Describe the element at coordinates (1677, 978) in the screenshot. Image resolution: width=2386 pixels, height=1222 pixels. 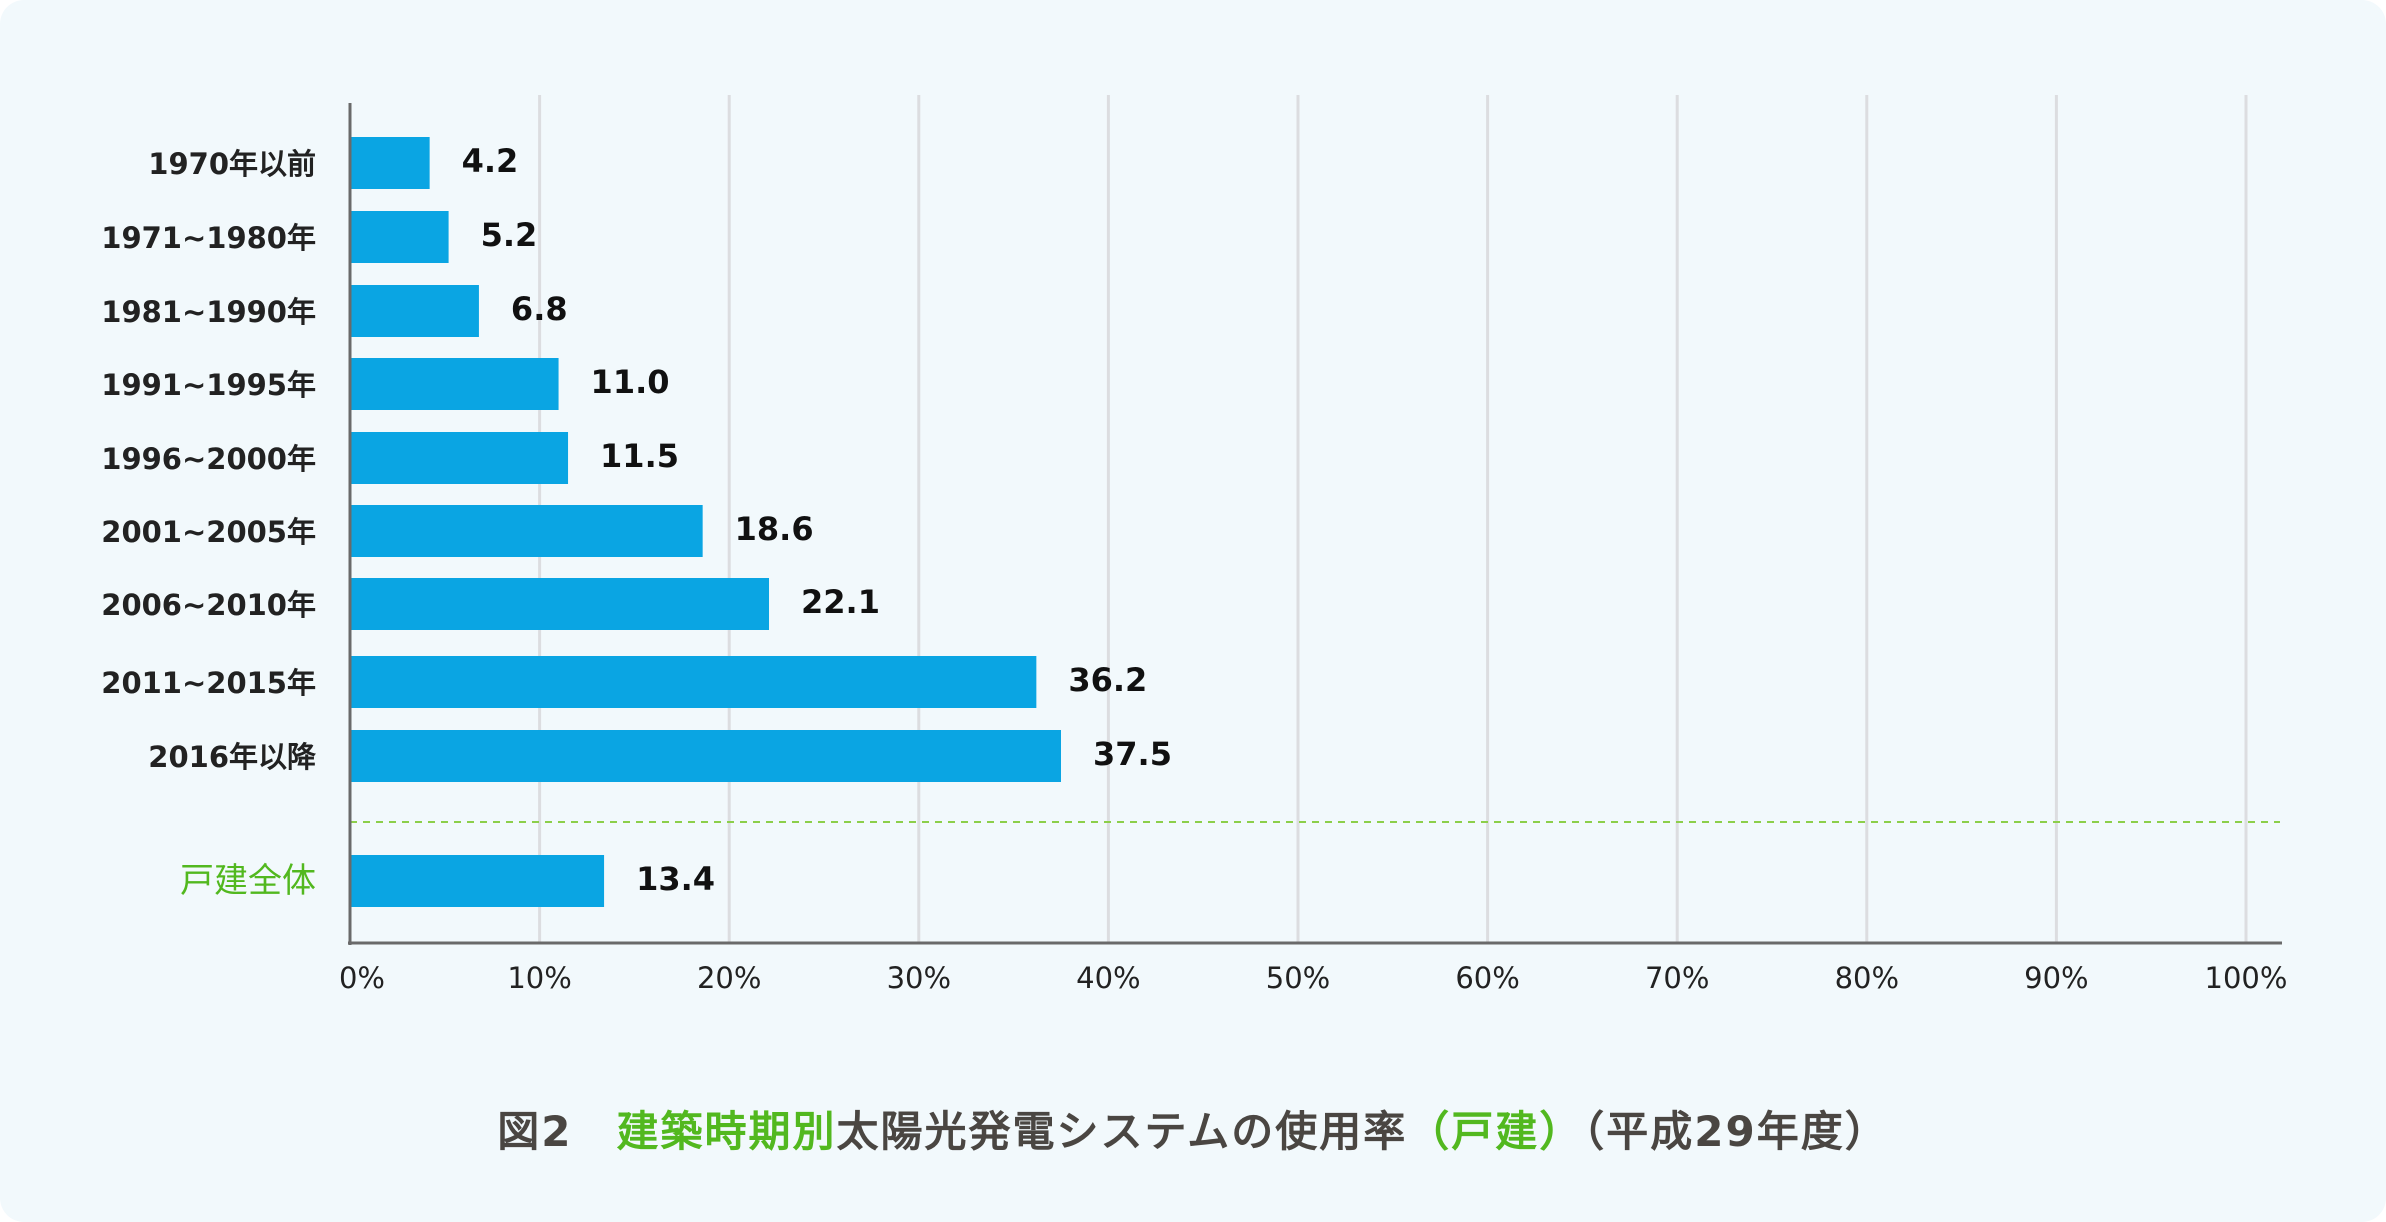
I see `x-tick-label: 70%` at that location.